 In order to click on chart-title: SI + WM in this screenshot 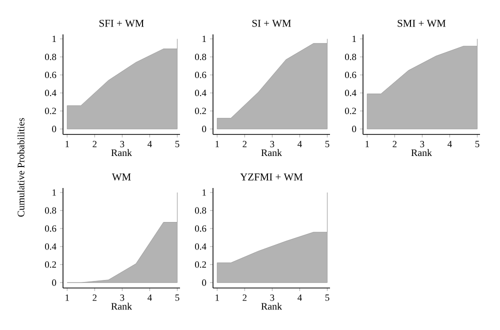, I will do `click(271, 23)`.